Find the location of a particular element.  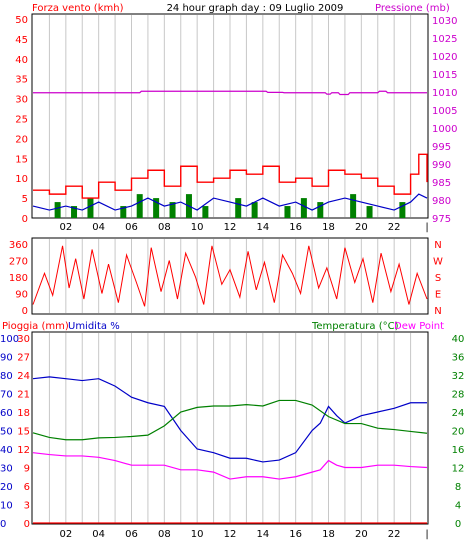

hour-tick-label: 14 is located at coordinates (262, 534).